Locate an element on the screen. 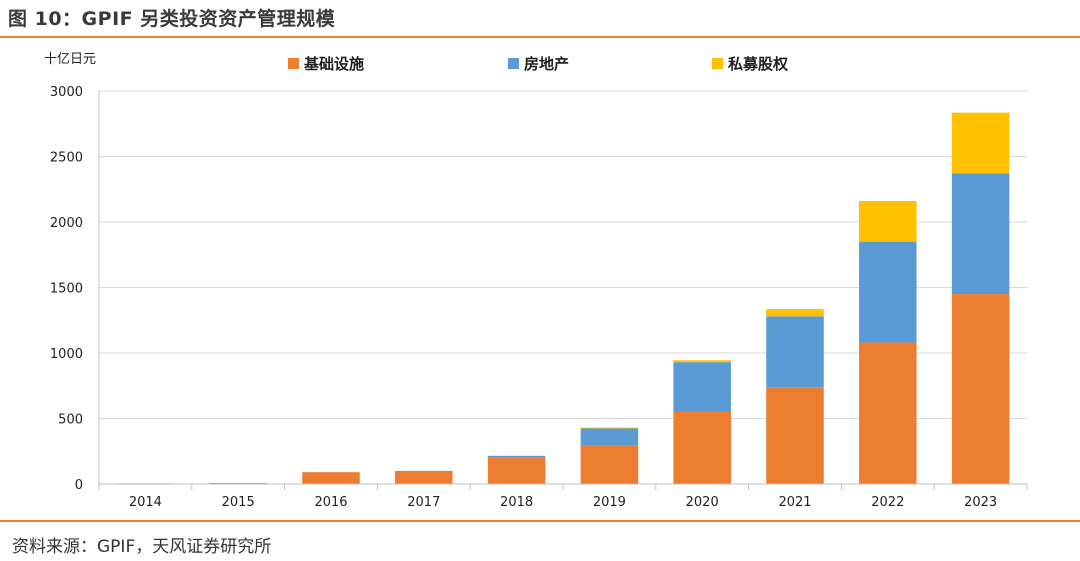 The height and width of the screenshot is (561, 1080). figure-title: 图 10：GPIF 另类投资资产管理规模 is located at coordinates (172, 19).